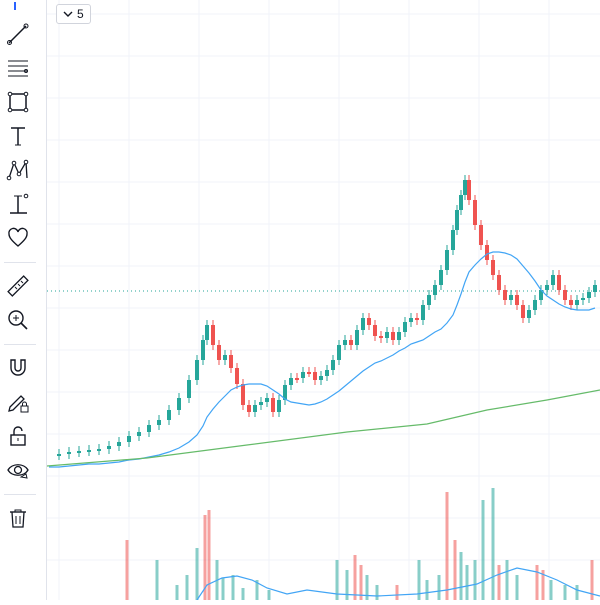 The width and height of the screenshot is (600, 605). Describe the element at coordinates (18, 238) in the screenshot. I see `heart-icon` at that location.